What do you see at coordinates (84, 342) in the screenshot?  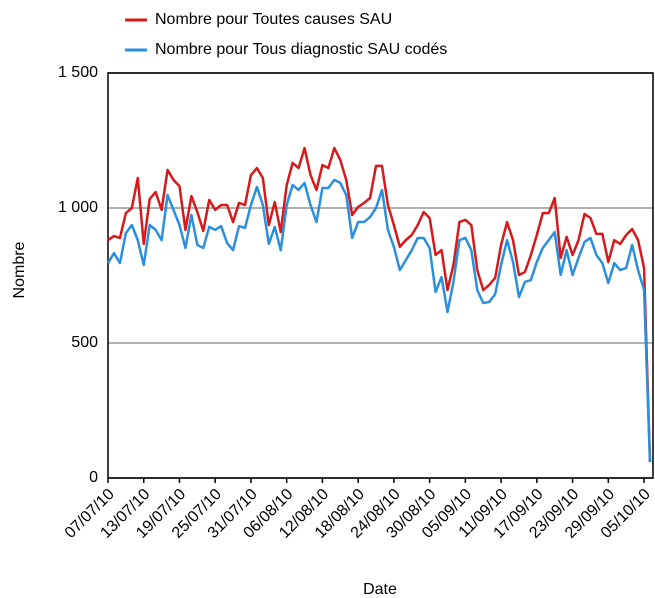 I see `y-tick-label: 500` at bounding box center [84, 342].